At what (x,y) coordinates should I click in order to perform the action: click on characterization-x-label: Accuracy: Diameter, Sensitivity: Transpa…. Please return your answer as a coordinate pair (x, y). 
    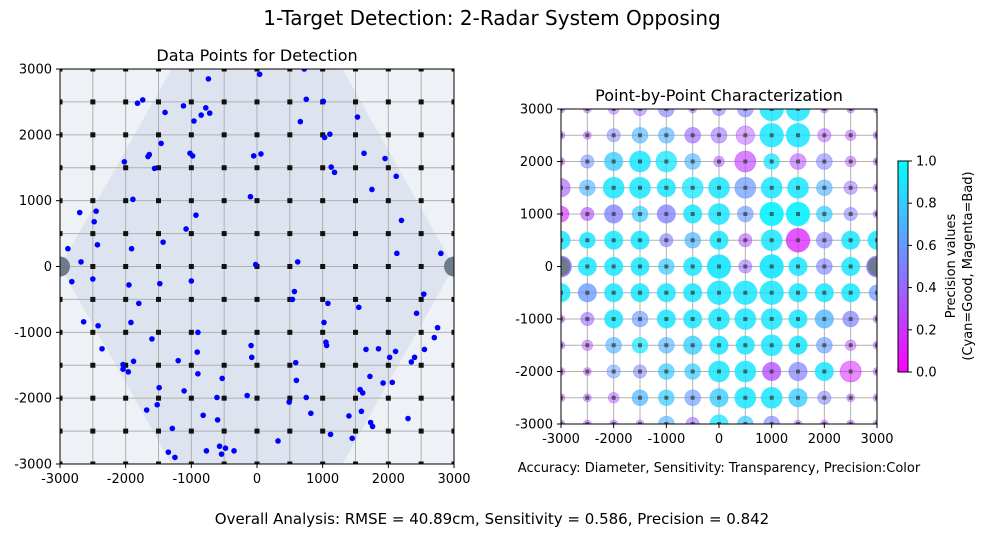
    Looking at the image, I should click on (719, 468).